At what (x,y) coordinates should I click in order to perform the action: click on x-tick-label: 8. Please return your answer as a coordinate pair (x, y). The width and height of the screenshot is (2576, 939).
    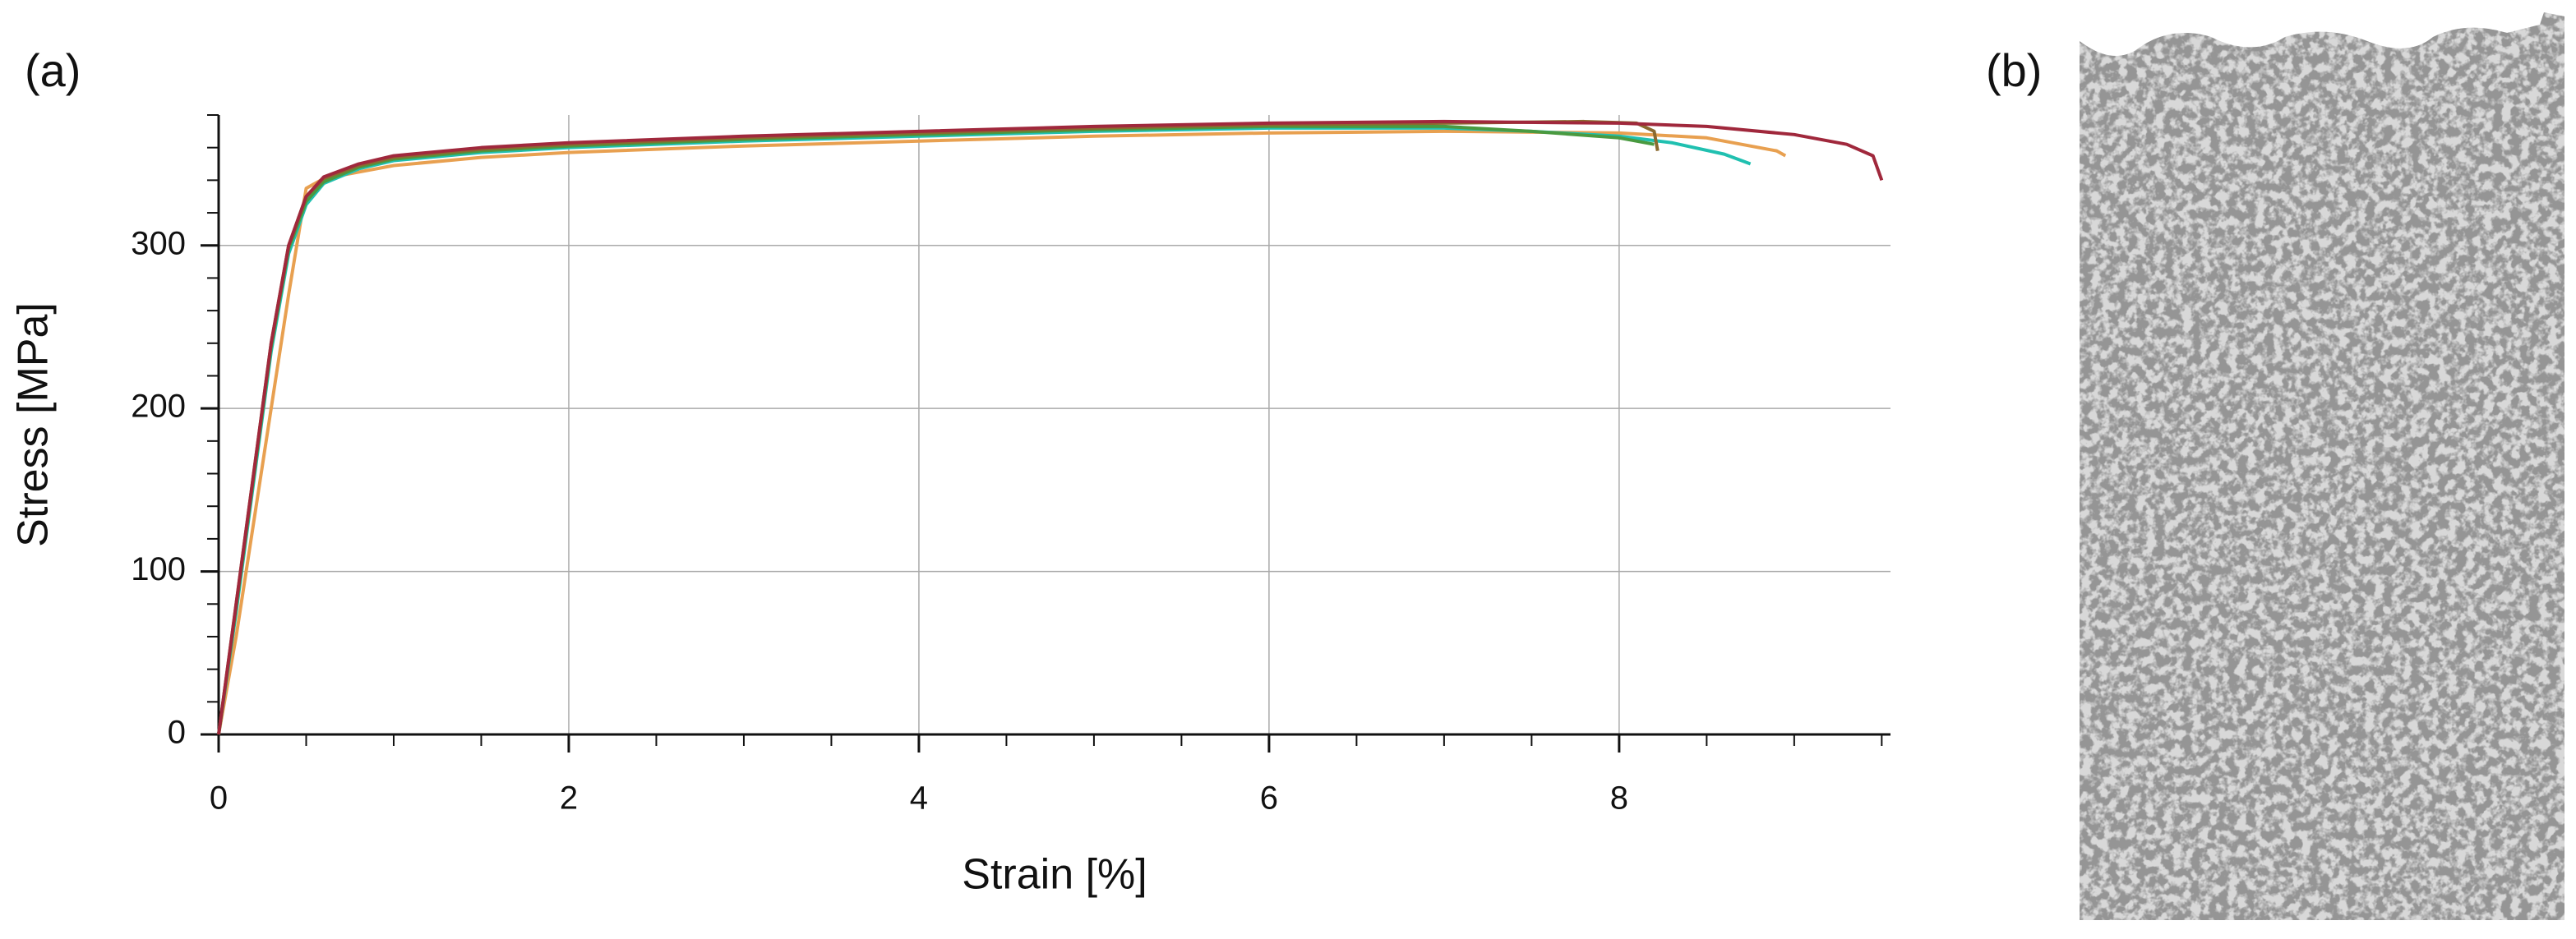
    Looking at the image, I should click on (1619, 798).